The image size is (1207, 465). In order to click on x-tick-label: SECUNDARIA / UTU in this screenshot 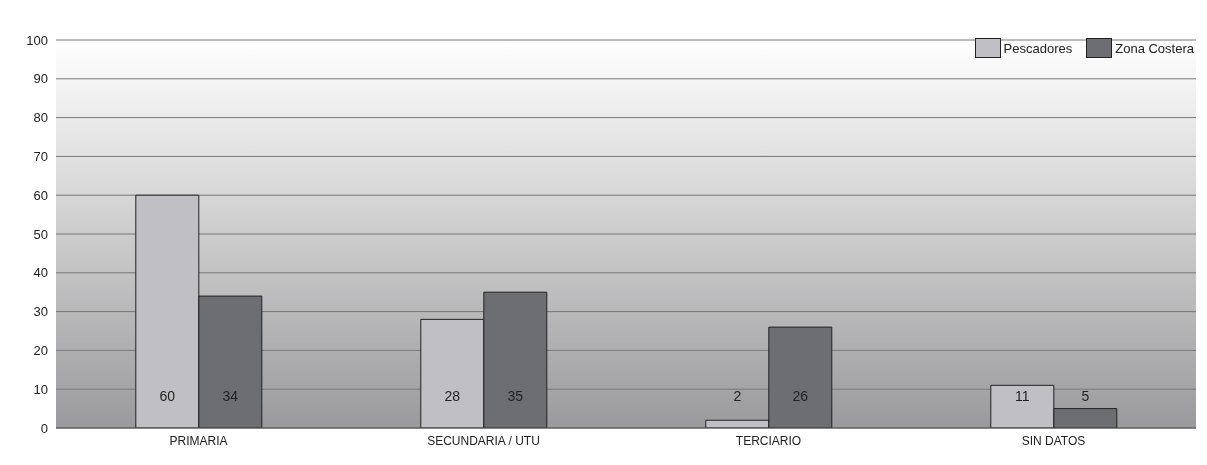, I will do `click(483, 440)`.